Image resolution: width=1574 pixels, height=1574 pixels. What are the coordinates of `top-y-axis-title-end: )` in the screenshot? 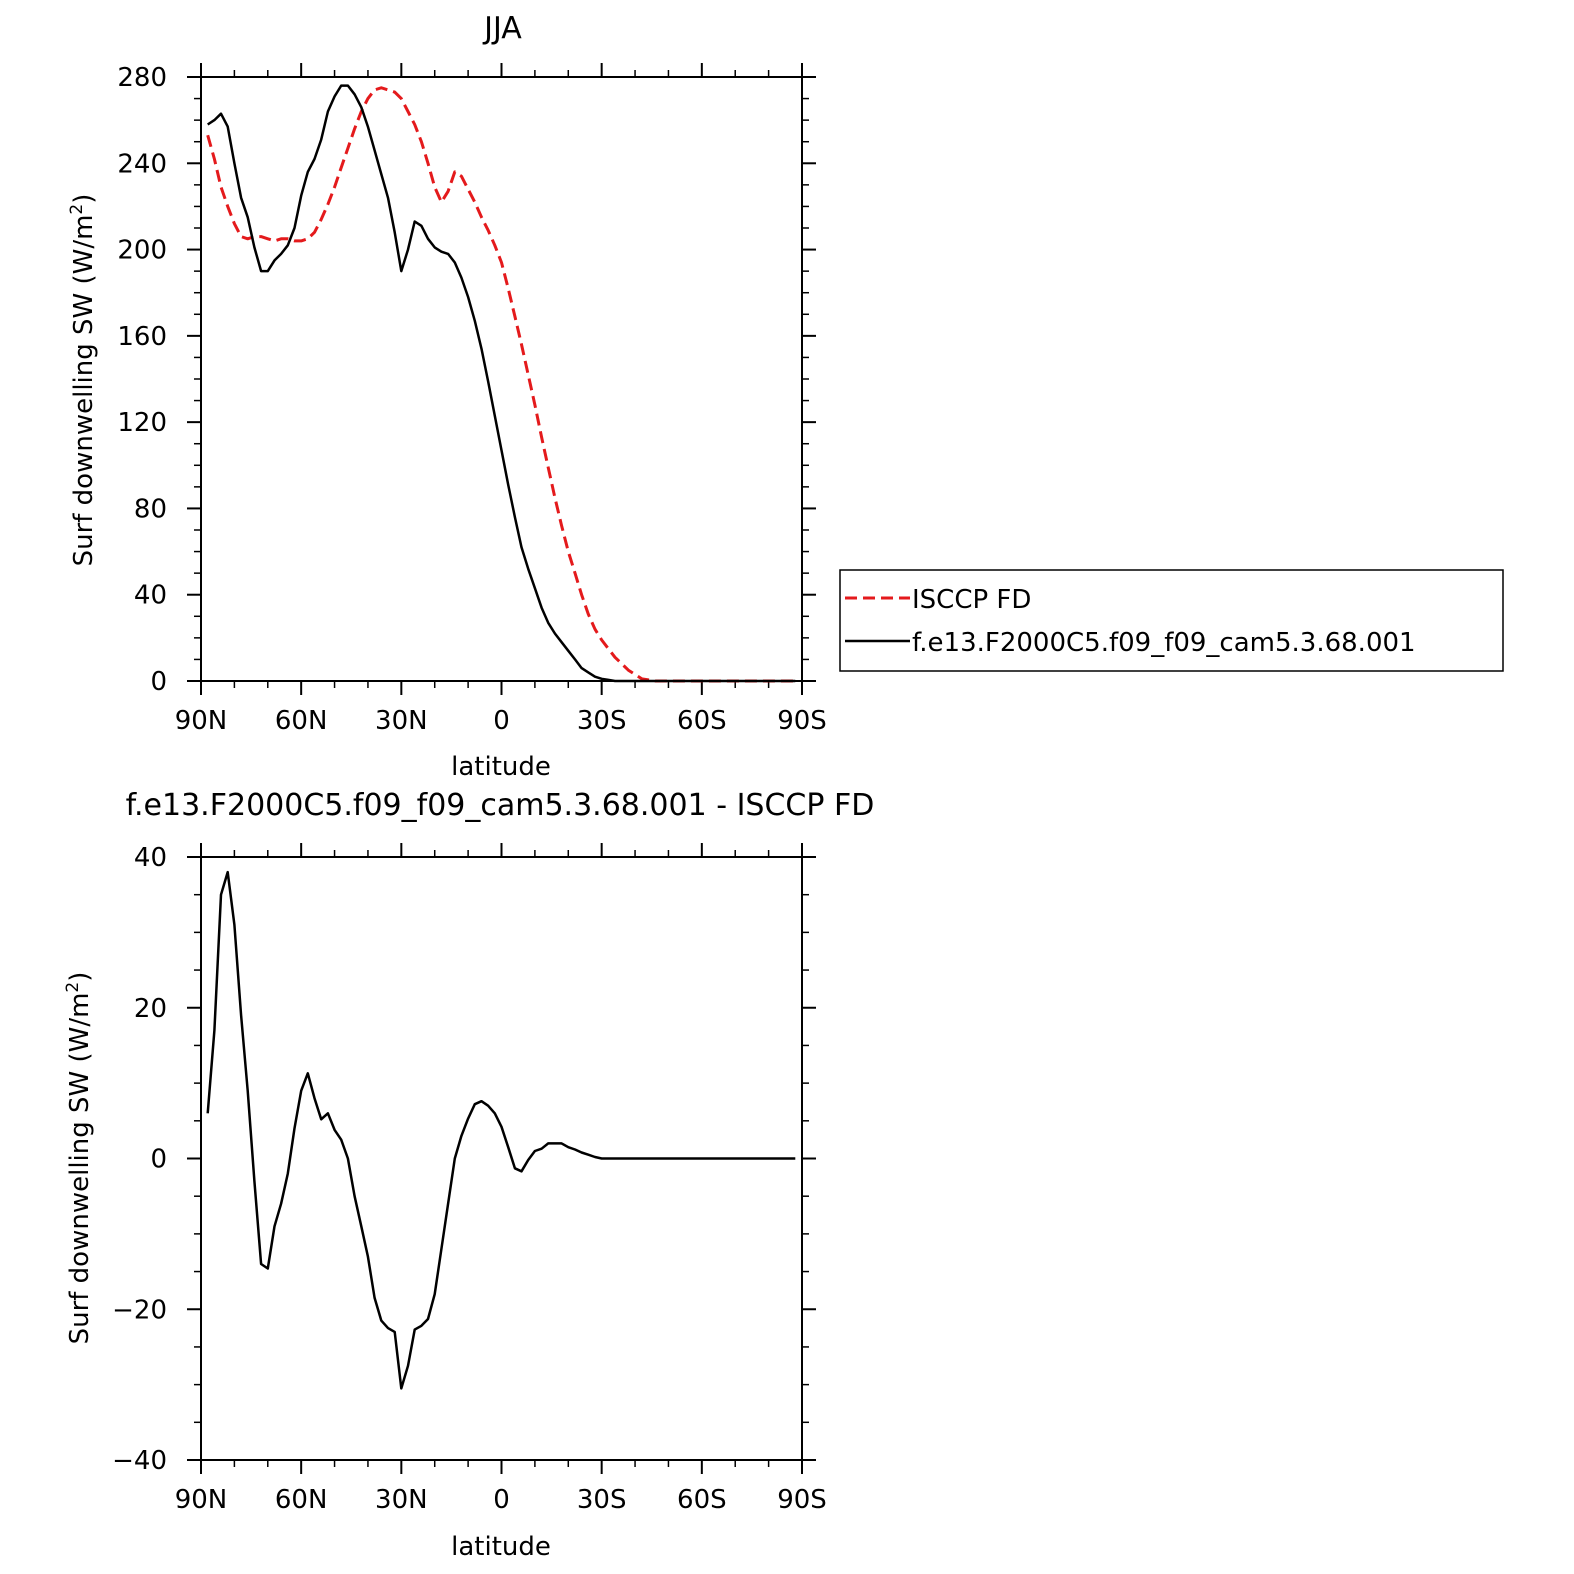 It's located at (84, 199).